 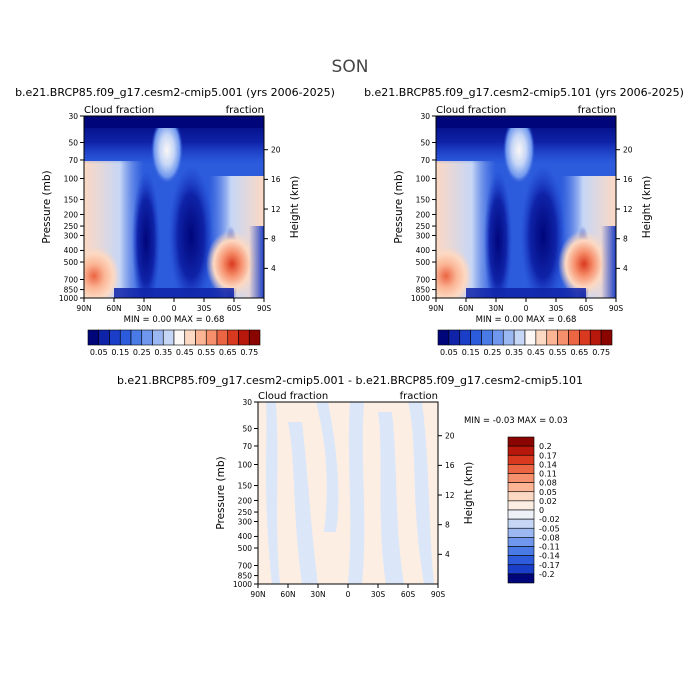 I want to click on x-tick-label: 60N, so click(x=113, y=308).